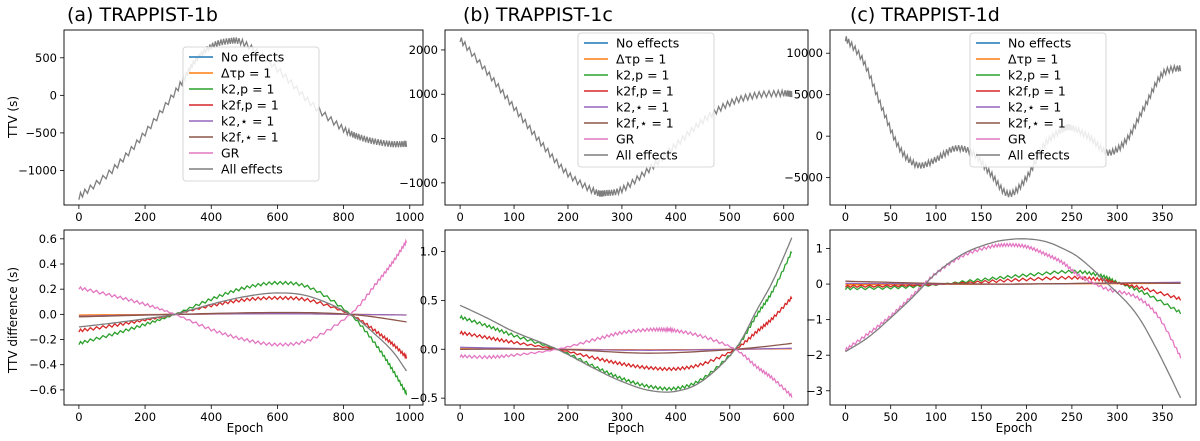 The width and height of the screenshot is (1200, 441). What do you see at coordinates (626, 428) in the screenshot?
I see `xlabel-epoch-1c: Epoch` at bounding box center [626, 428].